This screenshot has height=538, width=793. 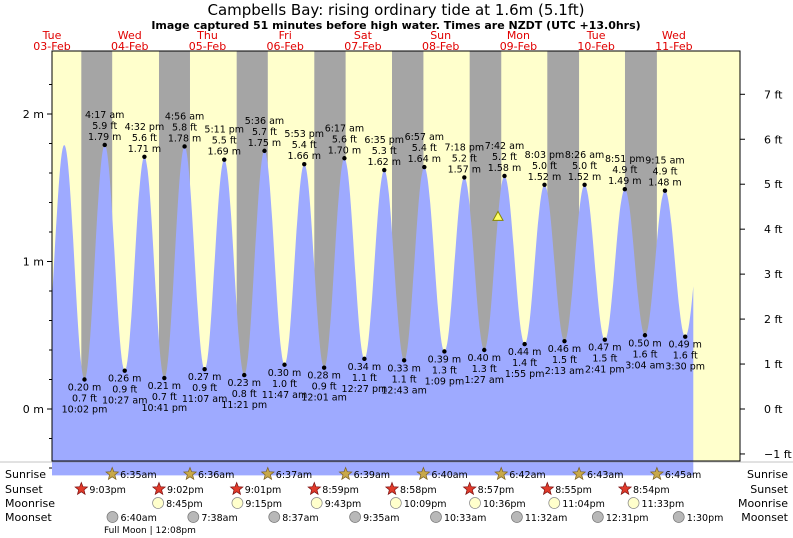 I want to click on low-tide-label: 0.44 m1.4 ft1:55 pm, so click(x=524, y=360).